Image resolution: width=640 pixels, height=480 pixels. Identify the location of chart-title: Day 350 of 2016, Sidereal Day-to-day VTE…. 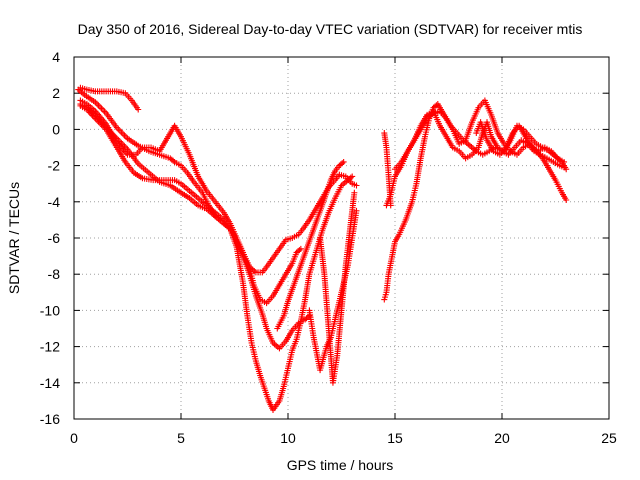
(330, 29).